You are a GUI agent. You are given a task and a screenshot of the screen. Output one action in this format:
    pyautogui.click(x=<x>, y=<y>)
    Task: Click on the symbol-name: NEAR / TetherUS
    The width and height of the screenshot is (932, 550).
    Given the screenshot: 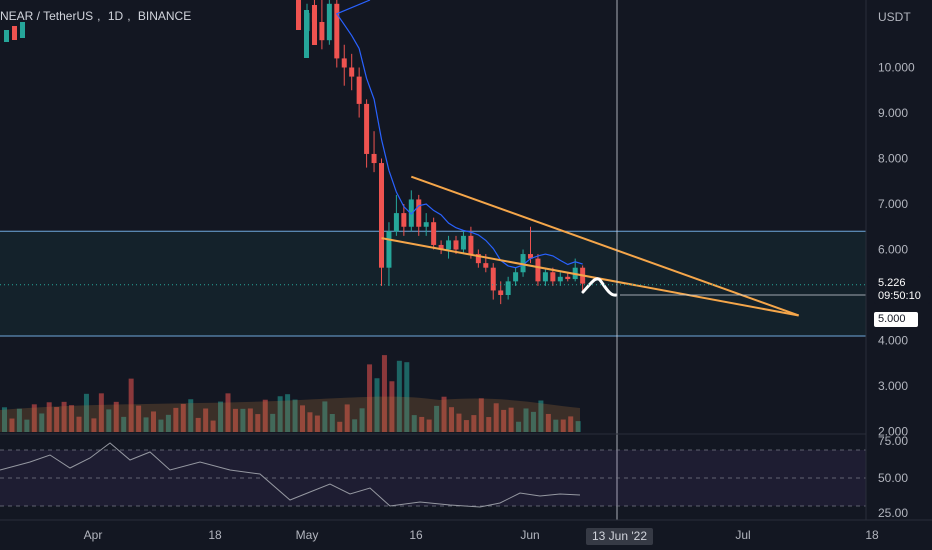 What is the action you would take?
    pyautogui.click(x=47, y=16)
    